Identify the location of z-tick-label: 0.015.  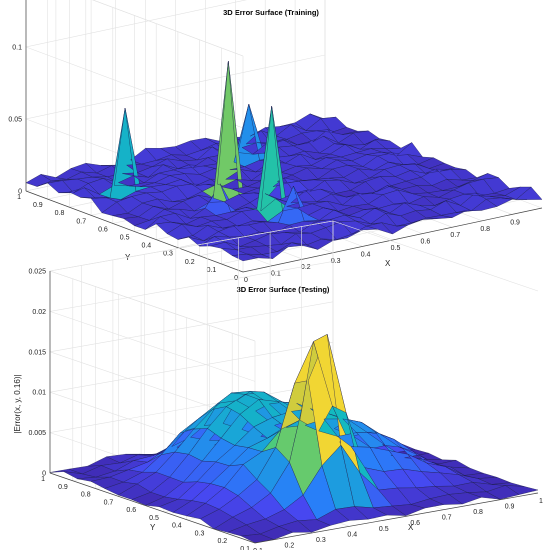
(37, 352).